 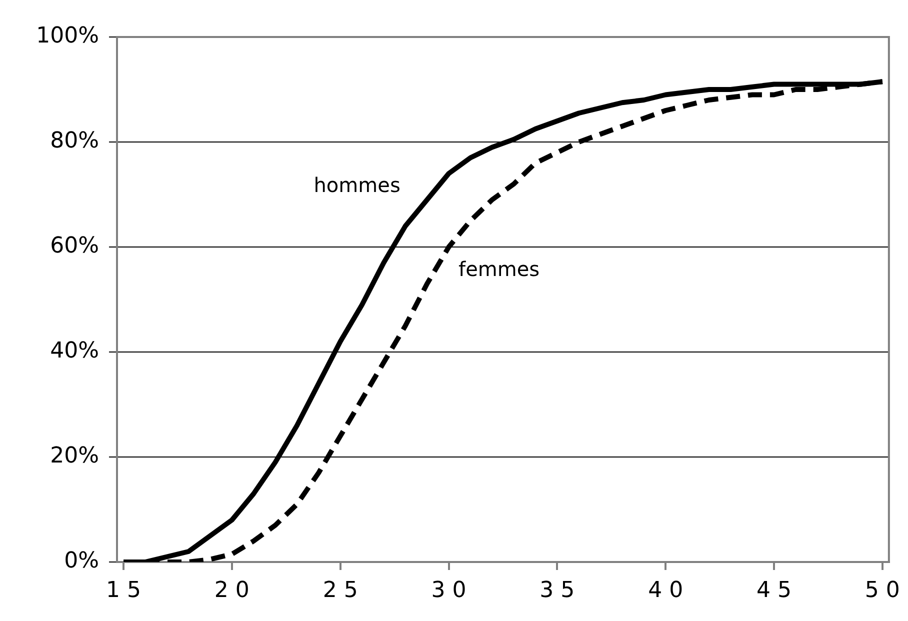 I want to click on series-label: hommes, so click(x=357, y=184).